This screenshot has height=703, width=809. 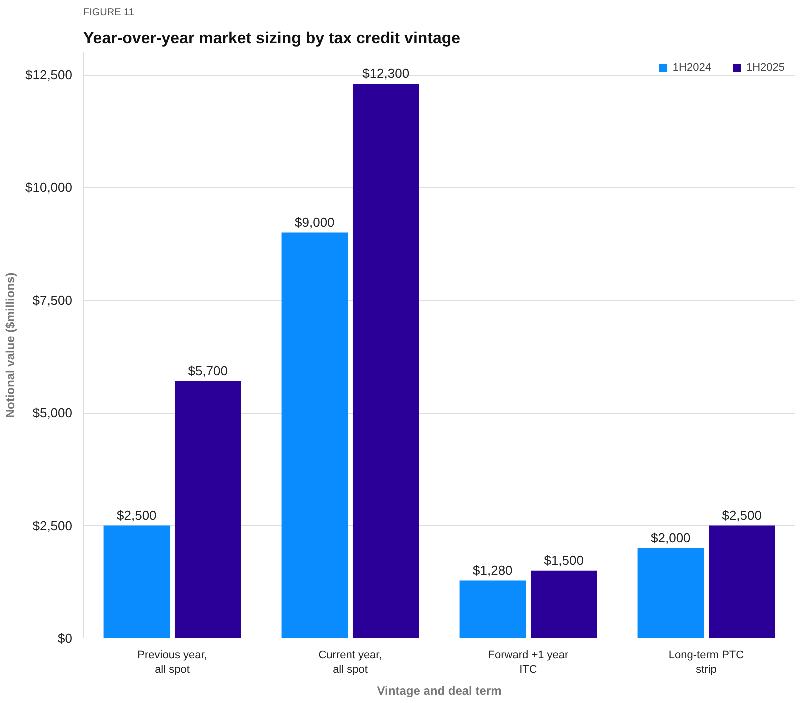 I want to click on y-tick-label: $10,000, so click(x=49, y=188).